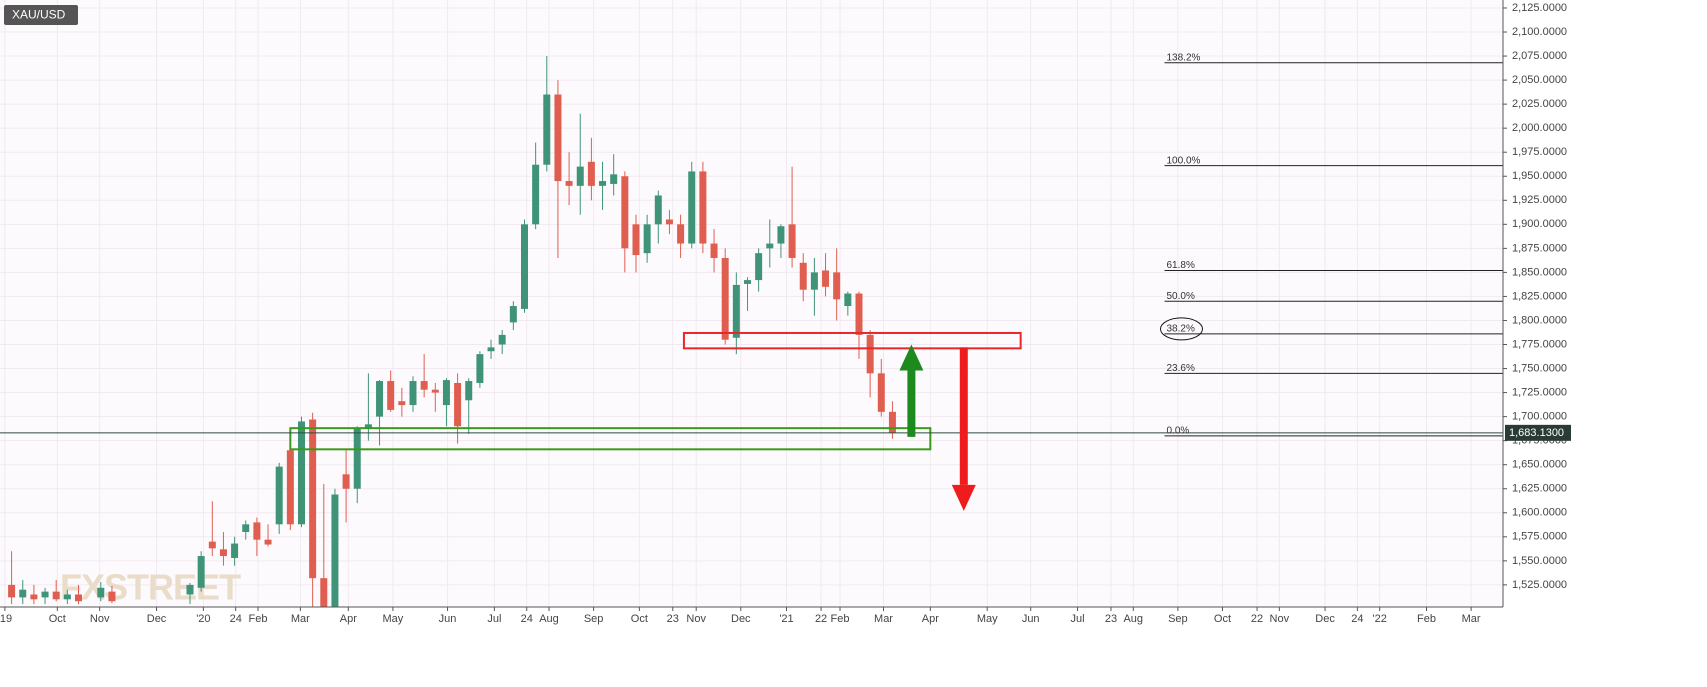 This screenshot has height=687, width=1707. I want to click on x-tick-label: '19, so click(6, 619).